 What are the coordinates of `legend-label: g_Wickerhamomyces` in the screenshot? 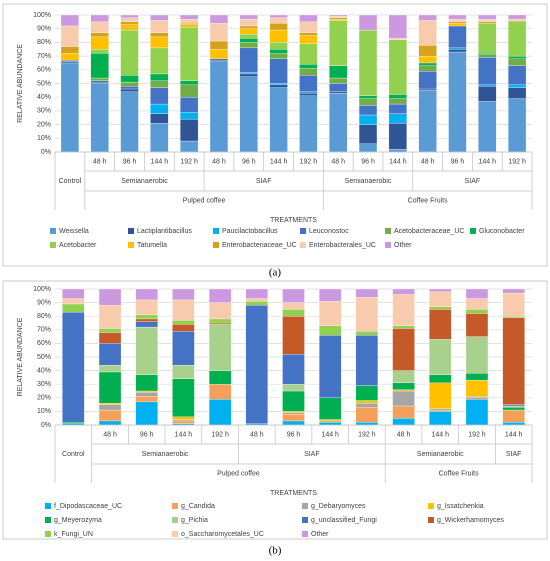 It's located at (470, 520).